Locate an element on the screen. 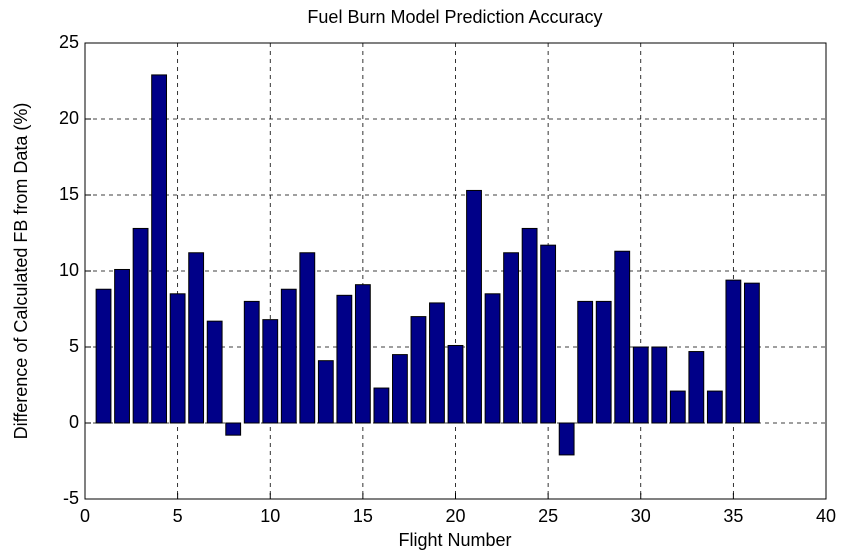 The image size is (842, 554). y-tick-label: 20 is located at coordinates (69, 118).